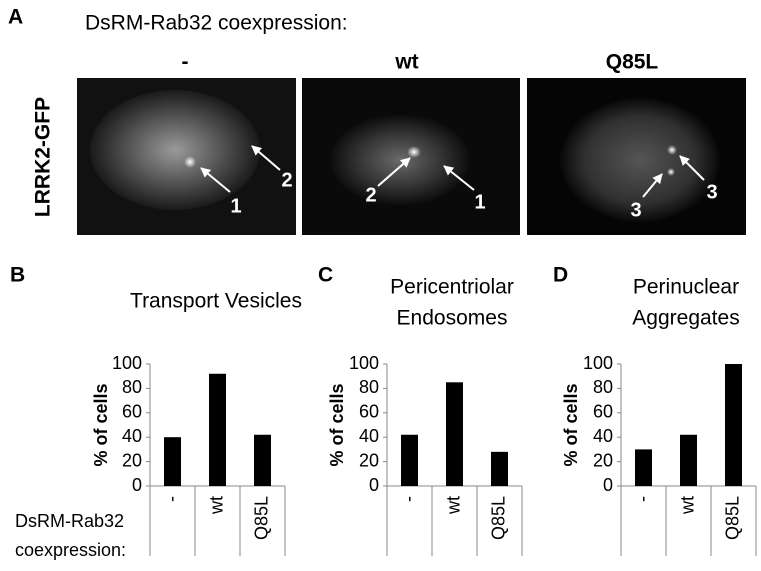 This screenshot has height=571, width=761. What do you see at coordinates (452, 318) in the screenshot?
I see `chart-title: Endosomes` at bounding box center [452, 318].